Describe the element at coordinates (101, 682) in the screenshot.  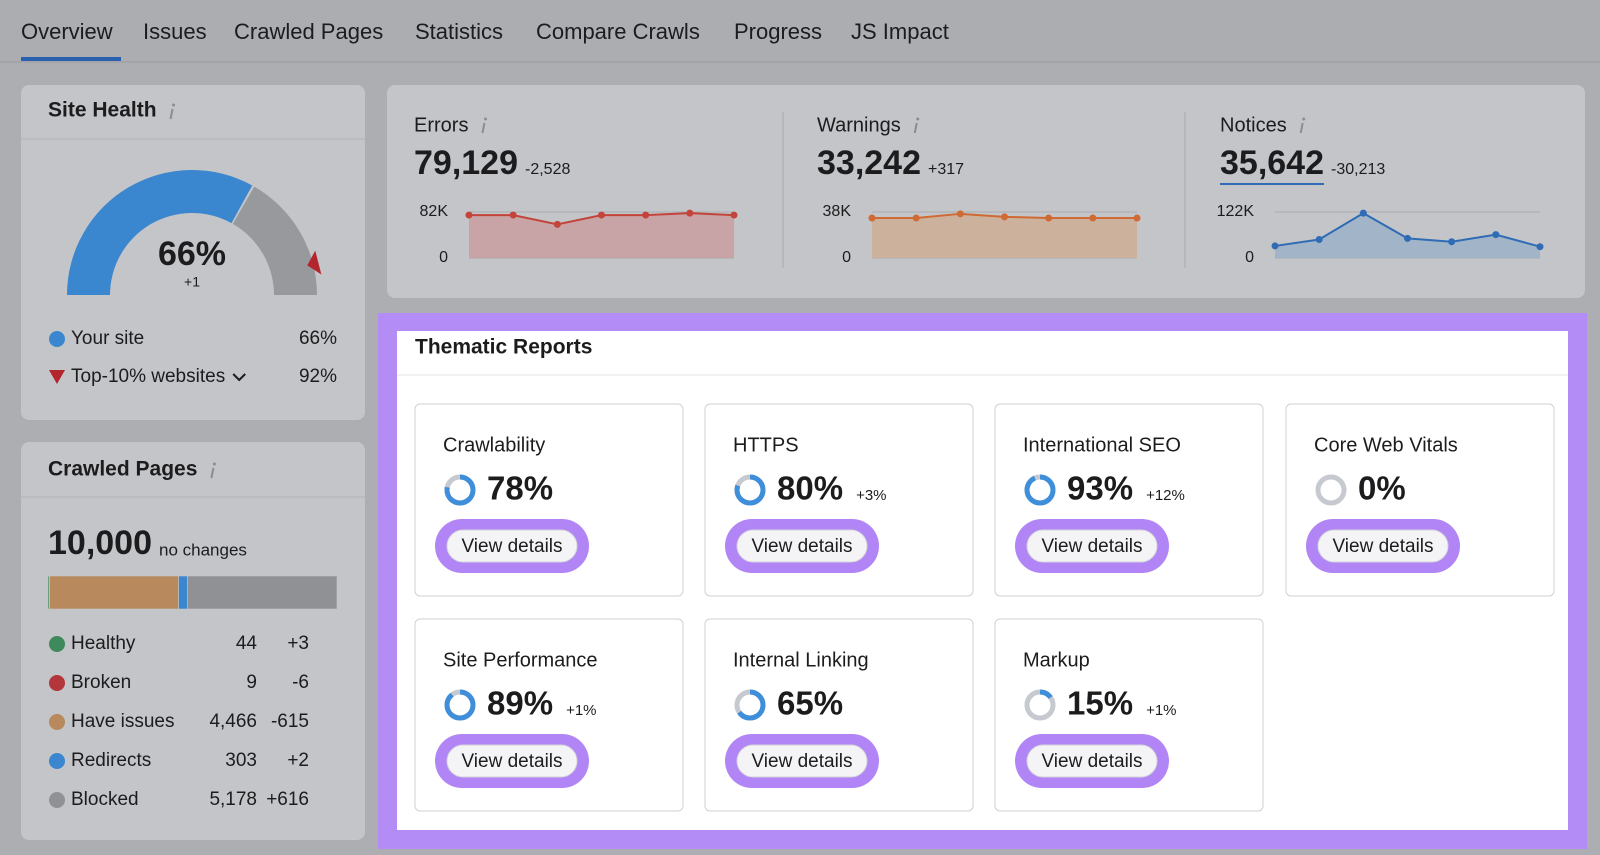
I see `status-label: Broken` at that location.